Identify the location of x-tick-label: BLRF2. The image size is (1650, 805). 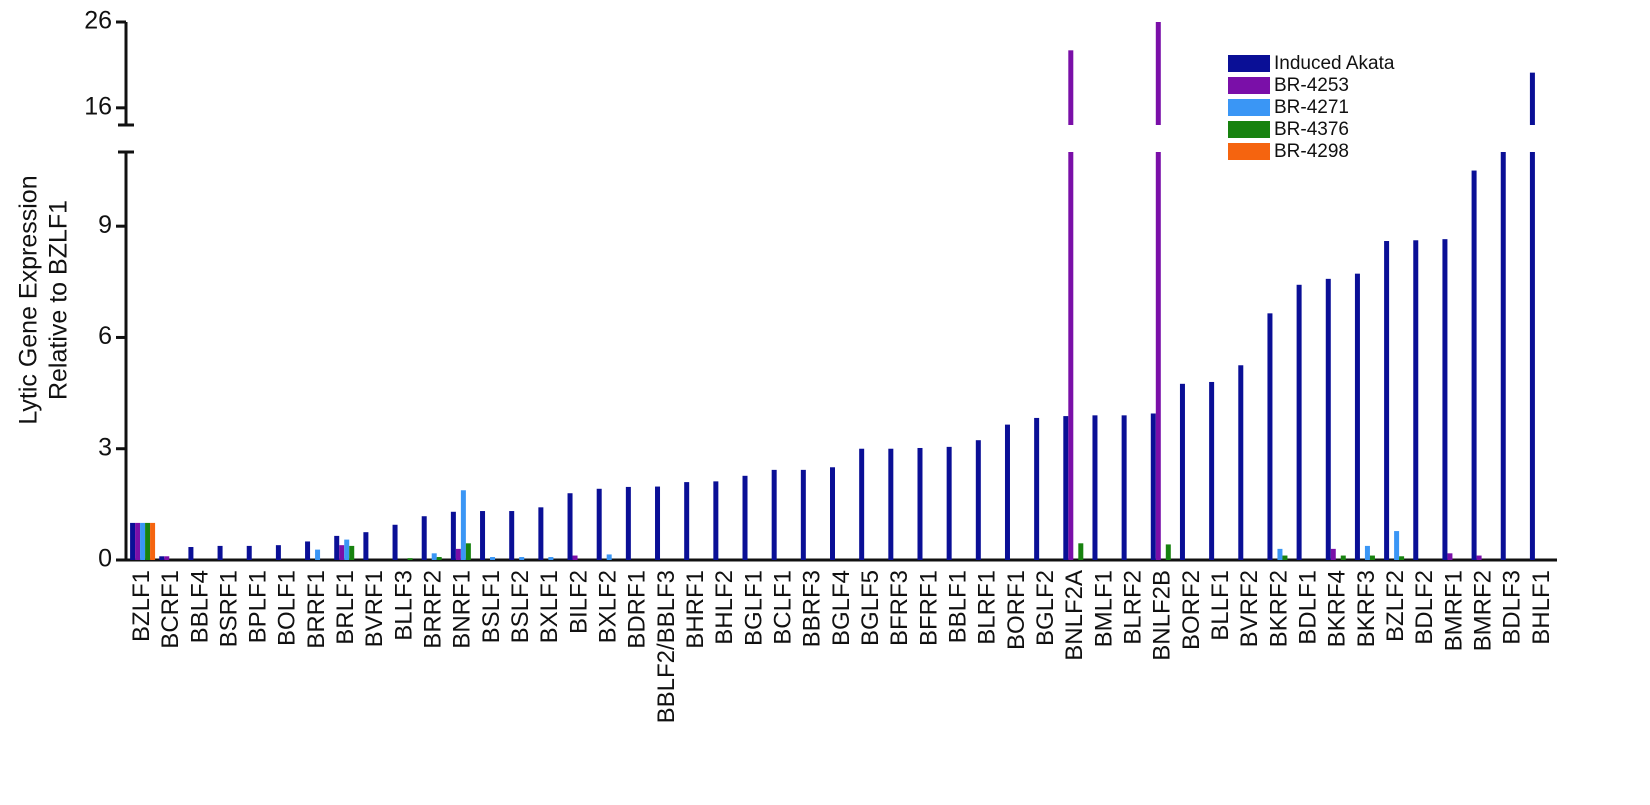
(1132, 607).